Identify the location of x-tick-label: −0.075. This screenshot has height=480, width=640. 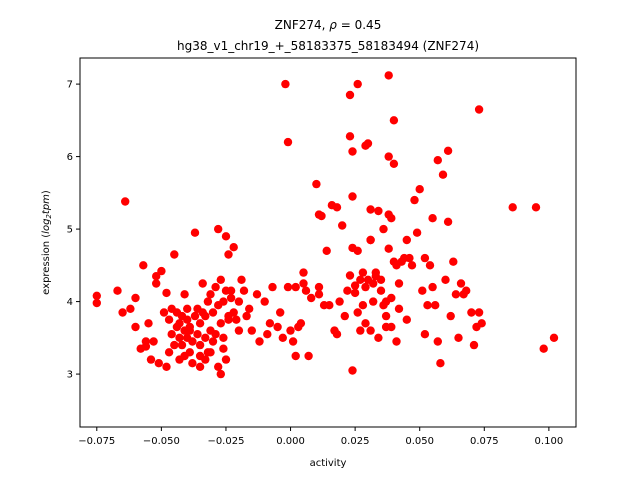
(96, 441).